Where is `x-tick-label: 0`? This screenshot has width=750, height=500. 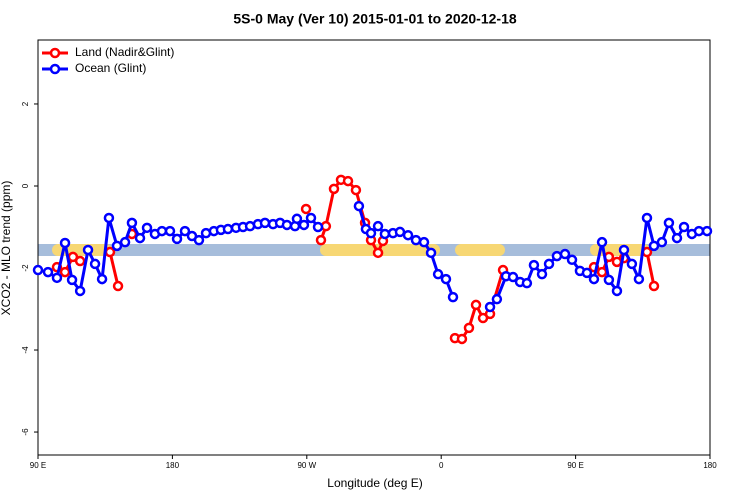 x-tick-label: 0 is located at coordinates (441, 465).